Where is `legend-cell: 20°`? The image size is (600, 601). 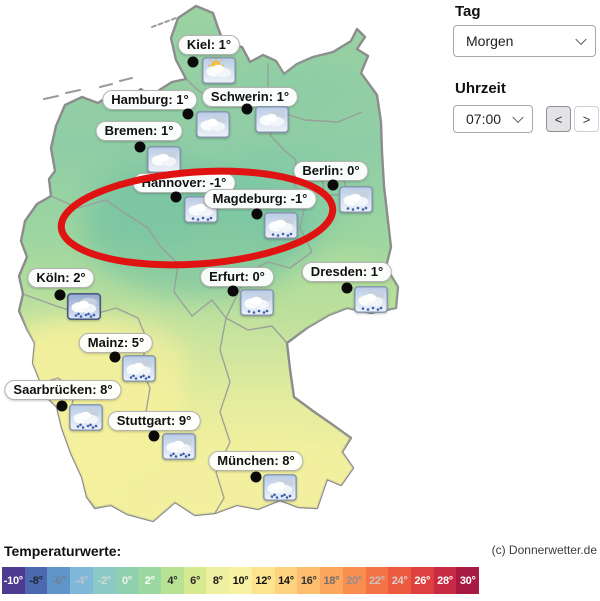 legend-cell: 20° is located at coordinates (354, 580).